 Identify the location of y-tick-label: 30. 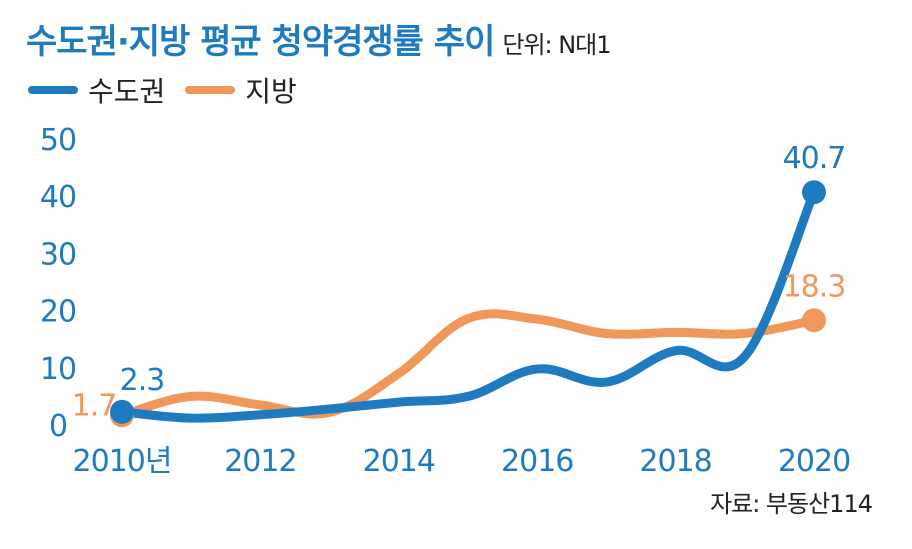
(58, 254).